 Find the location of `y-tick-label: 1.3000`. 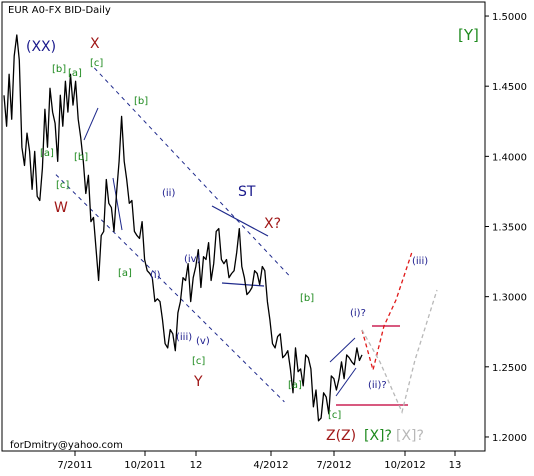

y-tick-label: 1.3000 is located at coordinates (509, 298).